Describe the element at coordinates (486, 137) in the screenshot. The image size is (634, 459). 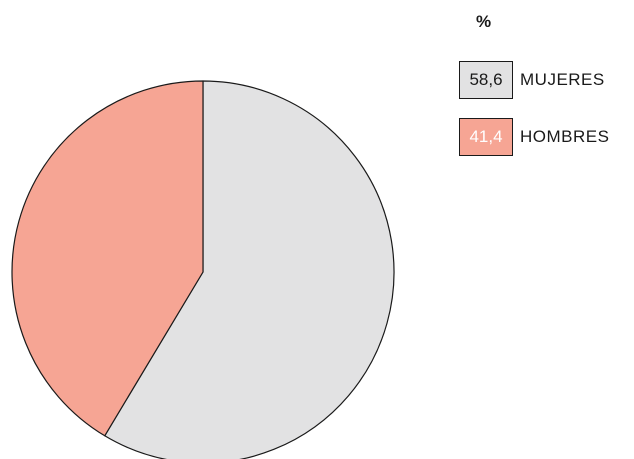
I see `legend-swatch-hombres: 41,4` at that location.